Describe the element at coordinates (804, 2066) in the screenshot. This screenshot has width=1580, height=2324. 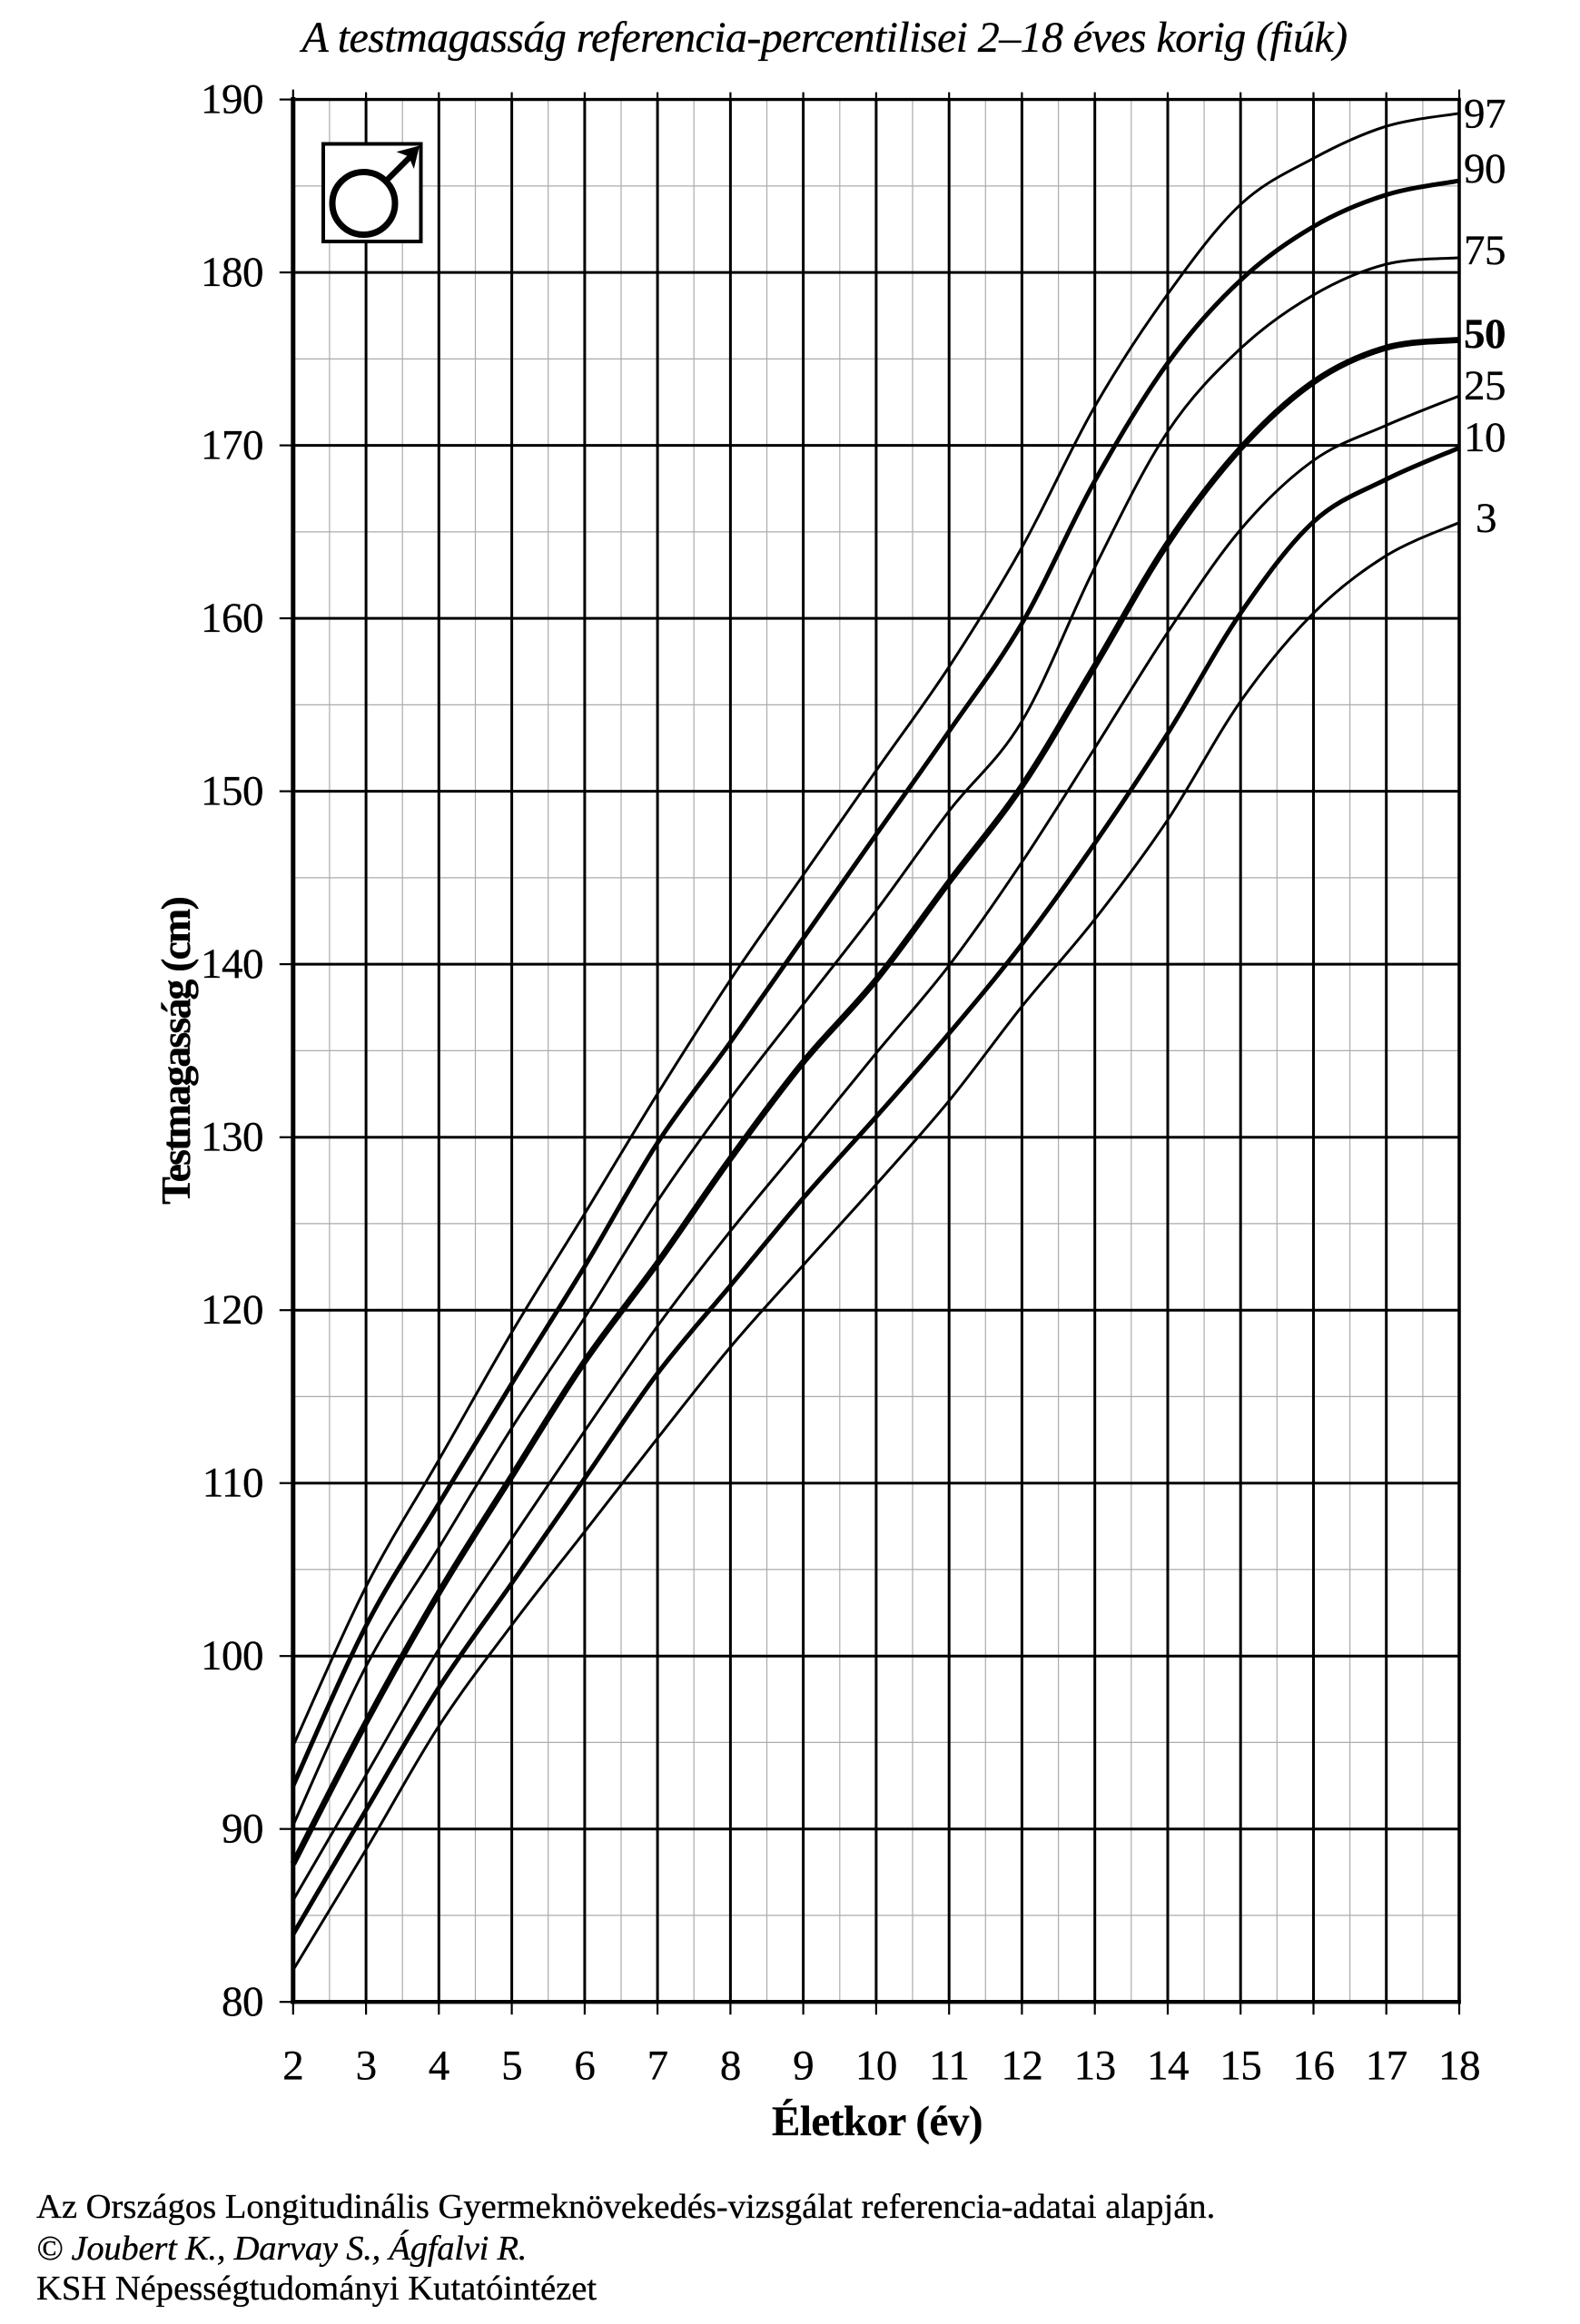
I see `svg-text: 9` at that location.